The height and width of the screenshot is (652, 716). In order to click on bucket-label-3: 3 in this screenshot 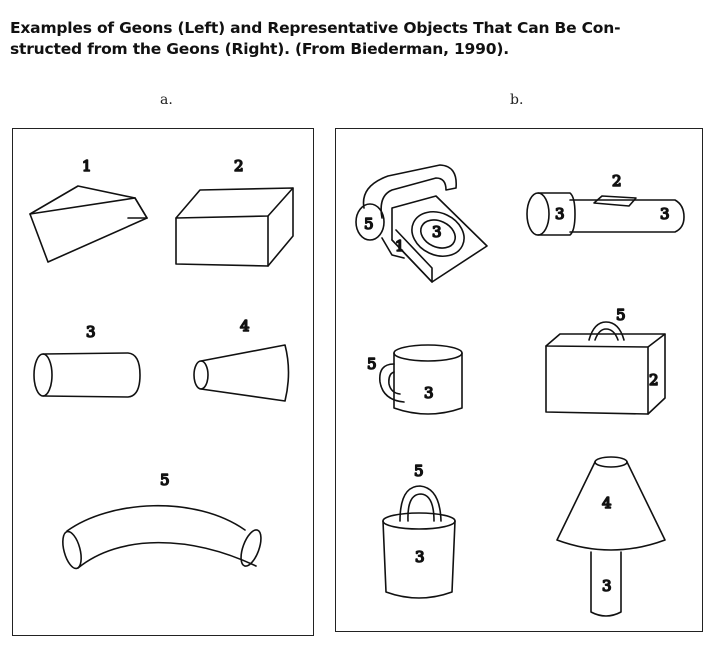, I will do `click(420, 557)`.